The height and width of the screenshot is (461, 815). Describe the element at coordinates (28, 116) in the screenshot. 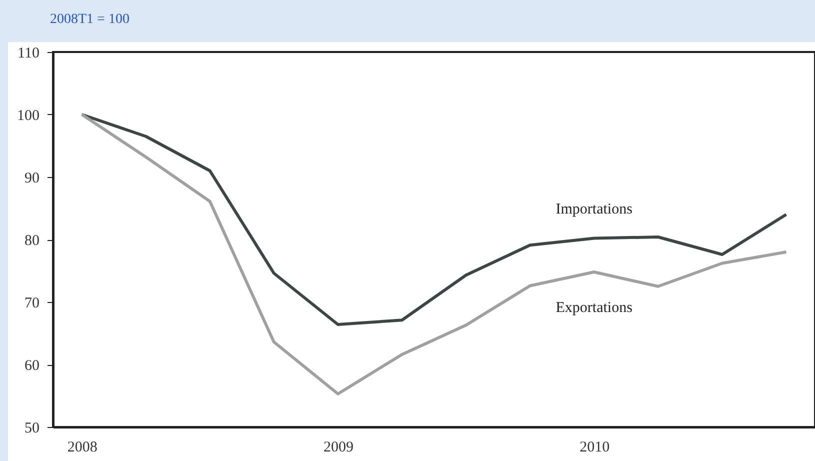

I see `y-tick-label: 100` at that location.